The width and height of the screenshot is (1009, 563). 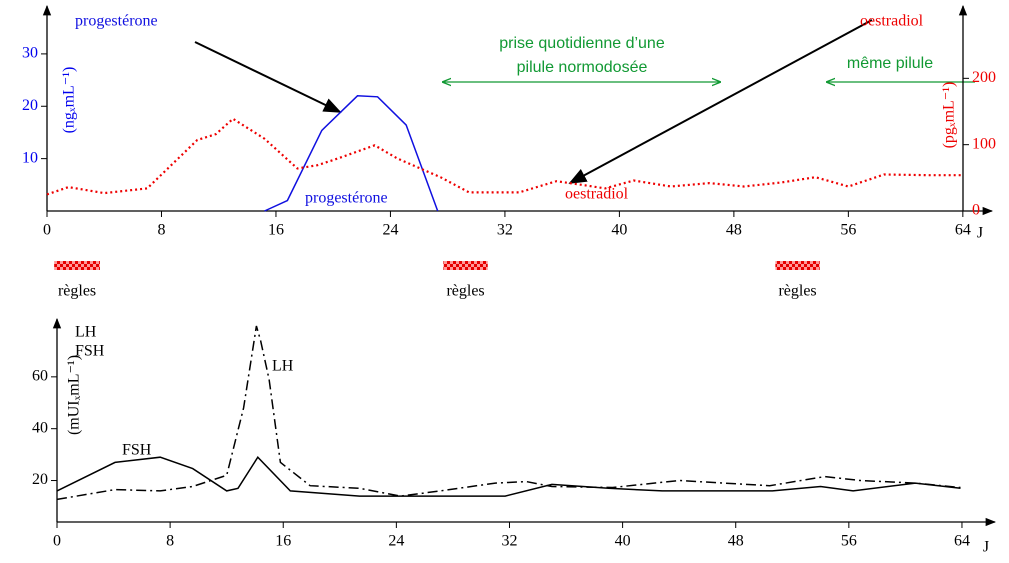 What do you see at coordinates (976, 210) in the screenshot?
I see `y2-tick-label: 0` at bounding box center [976, 210].